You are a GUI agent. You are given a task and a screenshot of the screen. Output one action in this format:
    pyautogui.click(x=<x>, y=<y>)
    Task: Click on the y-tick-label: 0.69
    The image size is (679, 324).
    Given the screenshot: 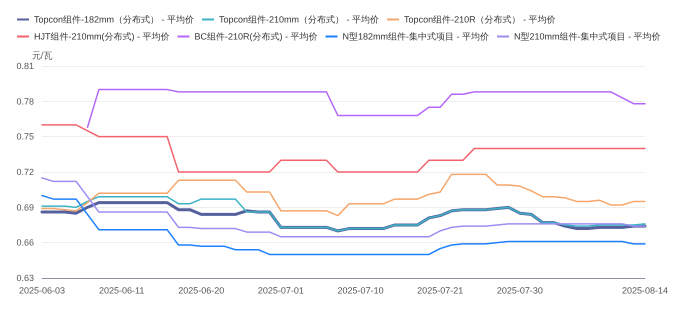 What is the action you would take?
    pyautogui.click(x=25, y=207)
    